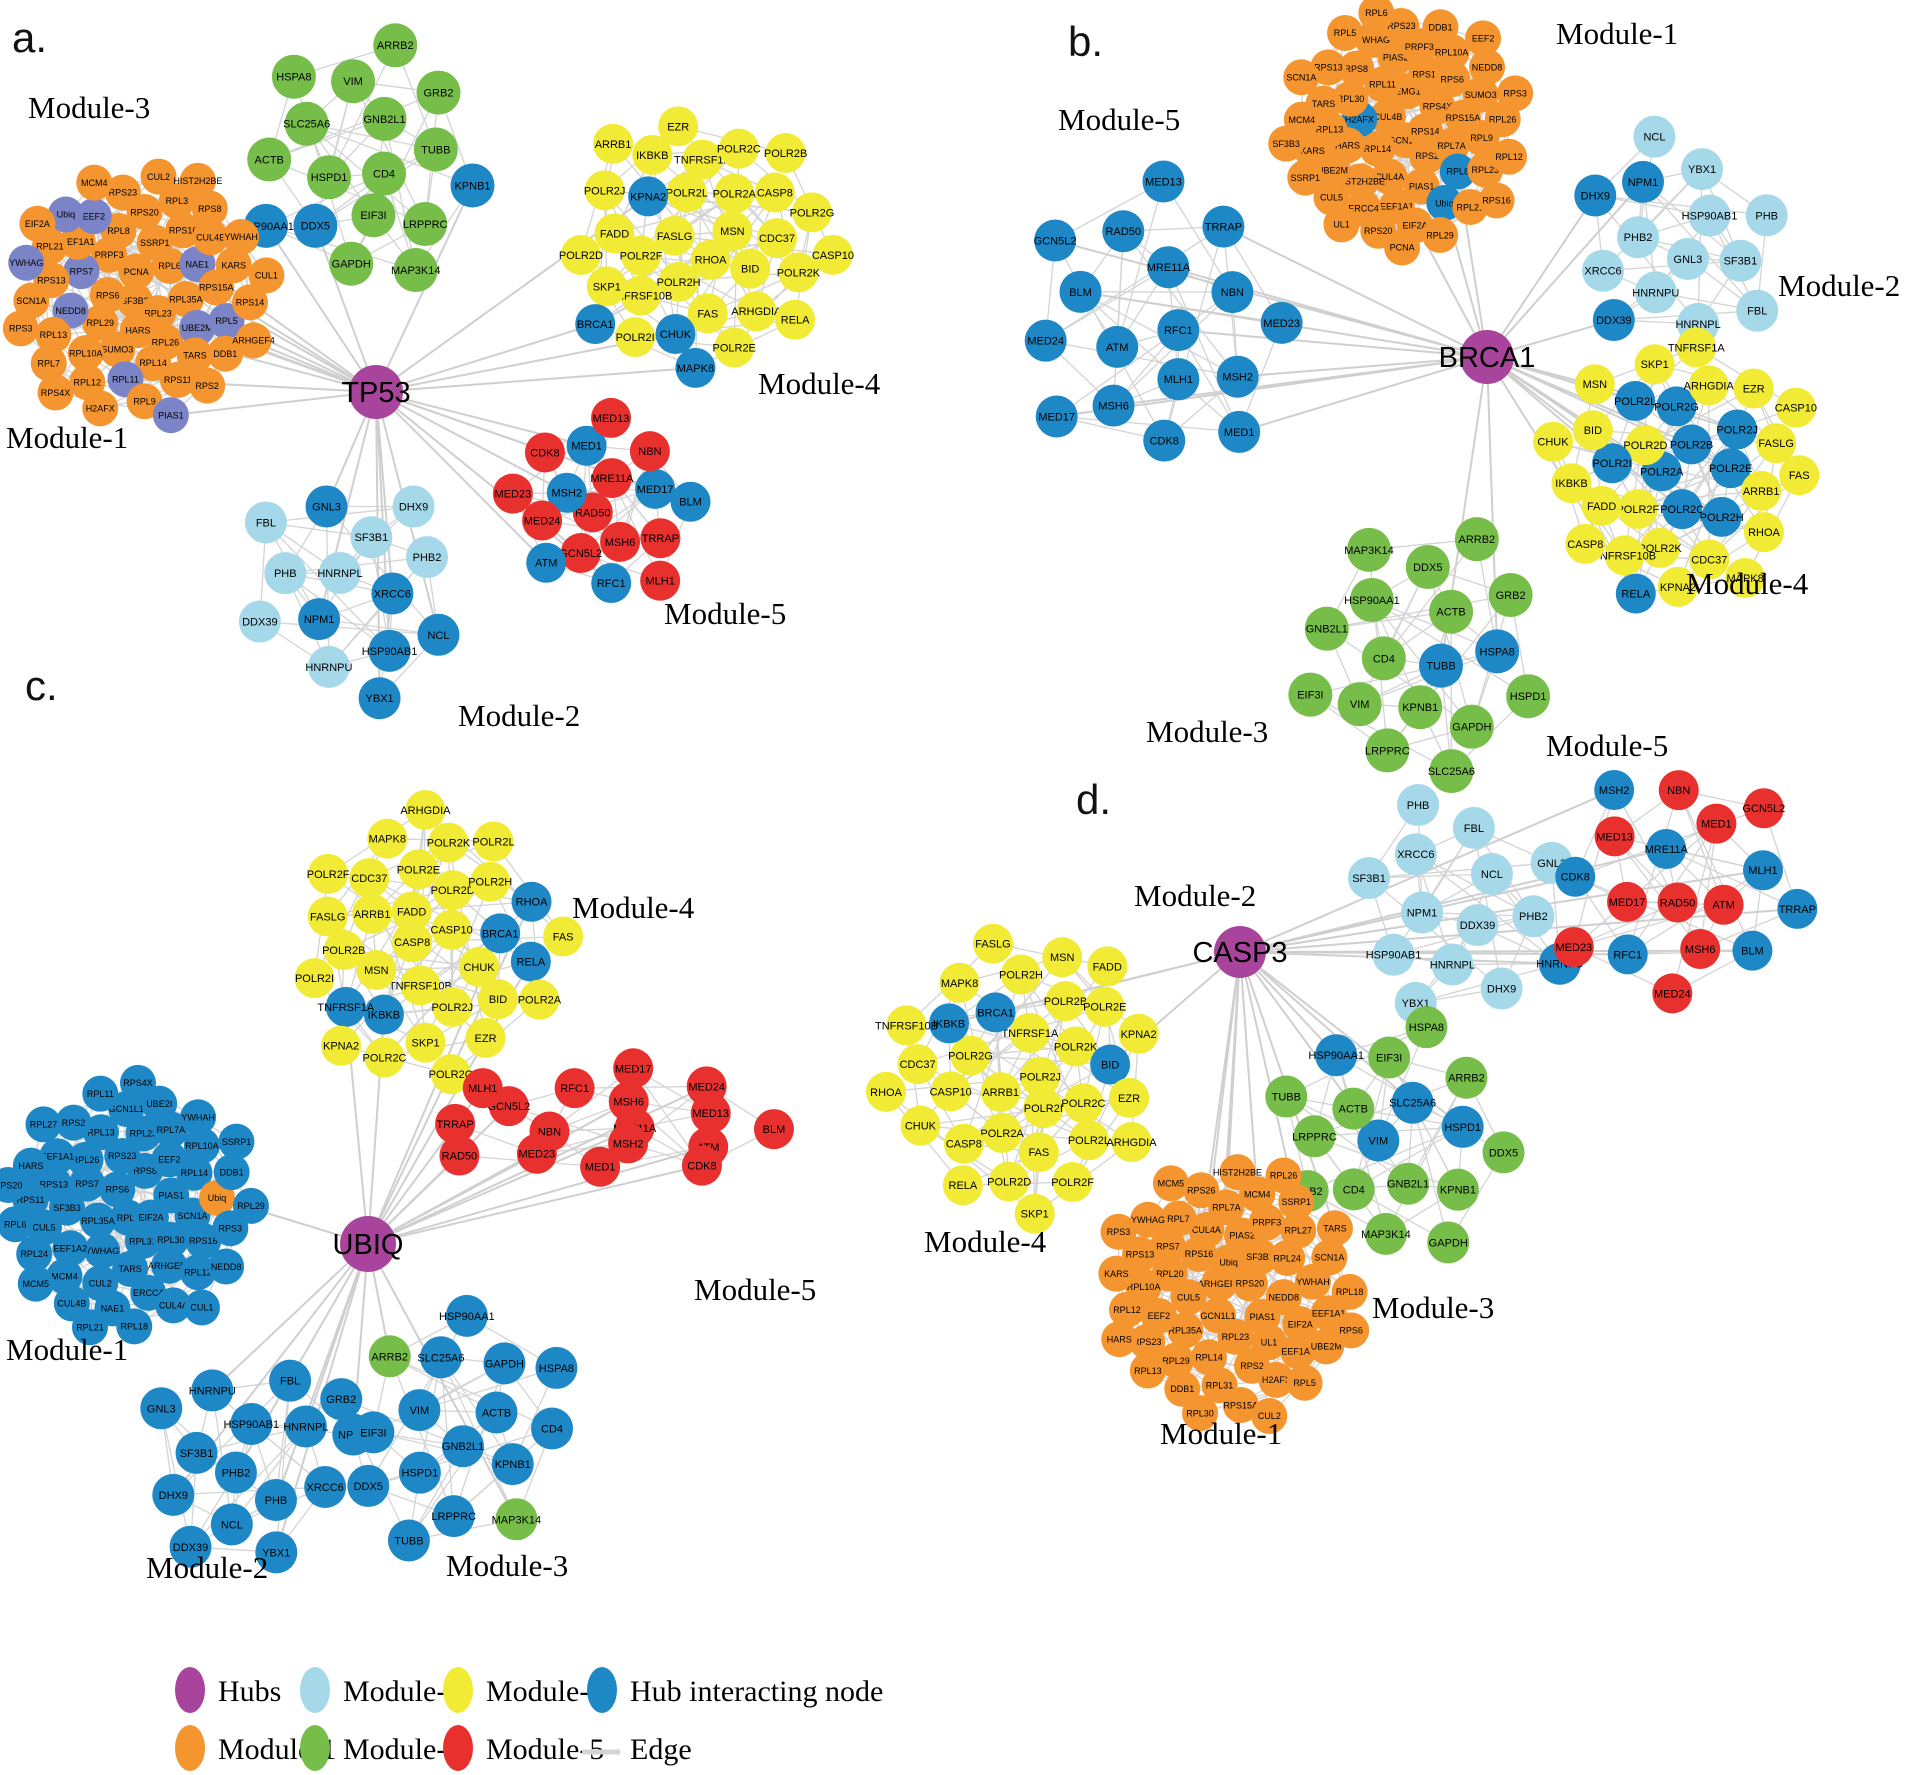 The width and height of the screenshot is (1923, 1775). What do you see at coordinates (1740, 260) in the screenshot?
I see `node-SF3B1` at bounding box center [1740, 260].